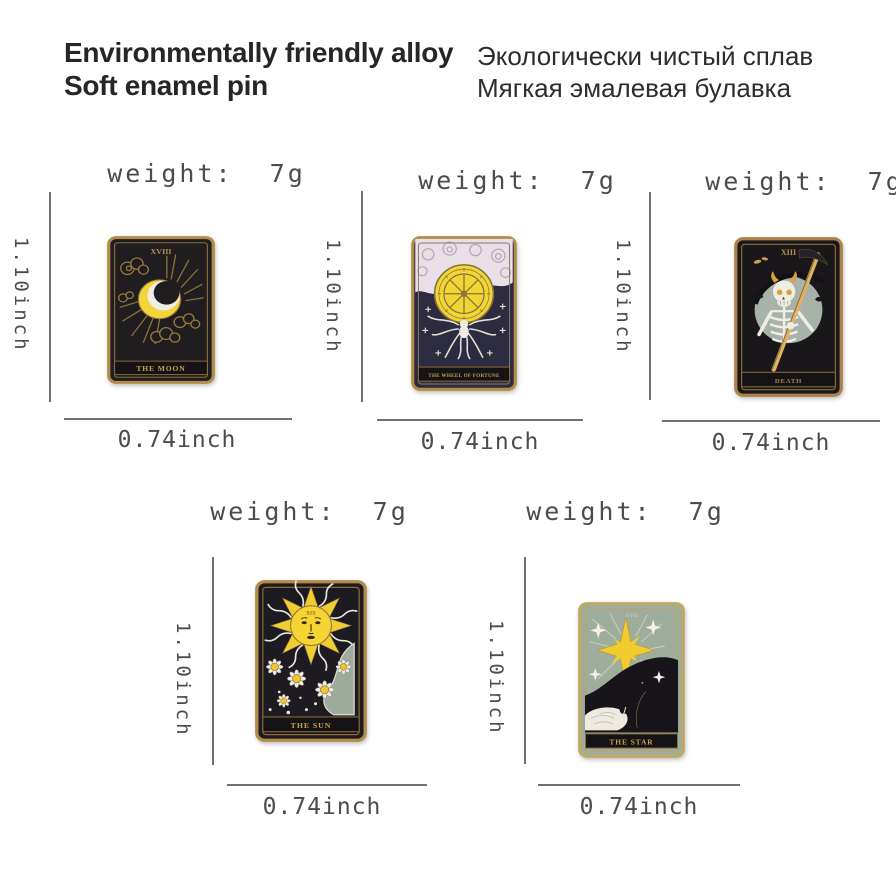 This screenshot has height=873, width=896. I want to click on cloud-swirls, so click(464, 259).